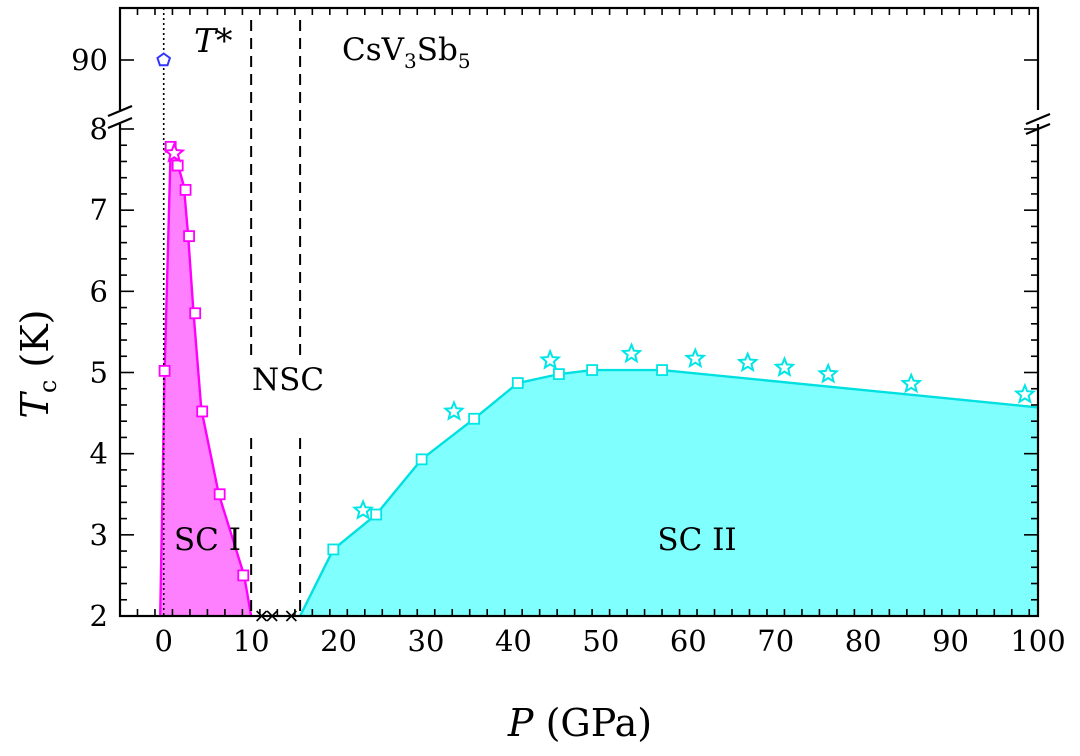 The image size is (1080, 756). What do you see at coordinates (48, 386) in the screenshot?
I see `y-axis-title-sub: c` at bounding box center [48, 386].